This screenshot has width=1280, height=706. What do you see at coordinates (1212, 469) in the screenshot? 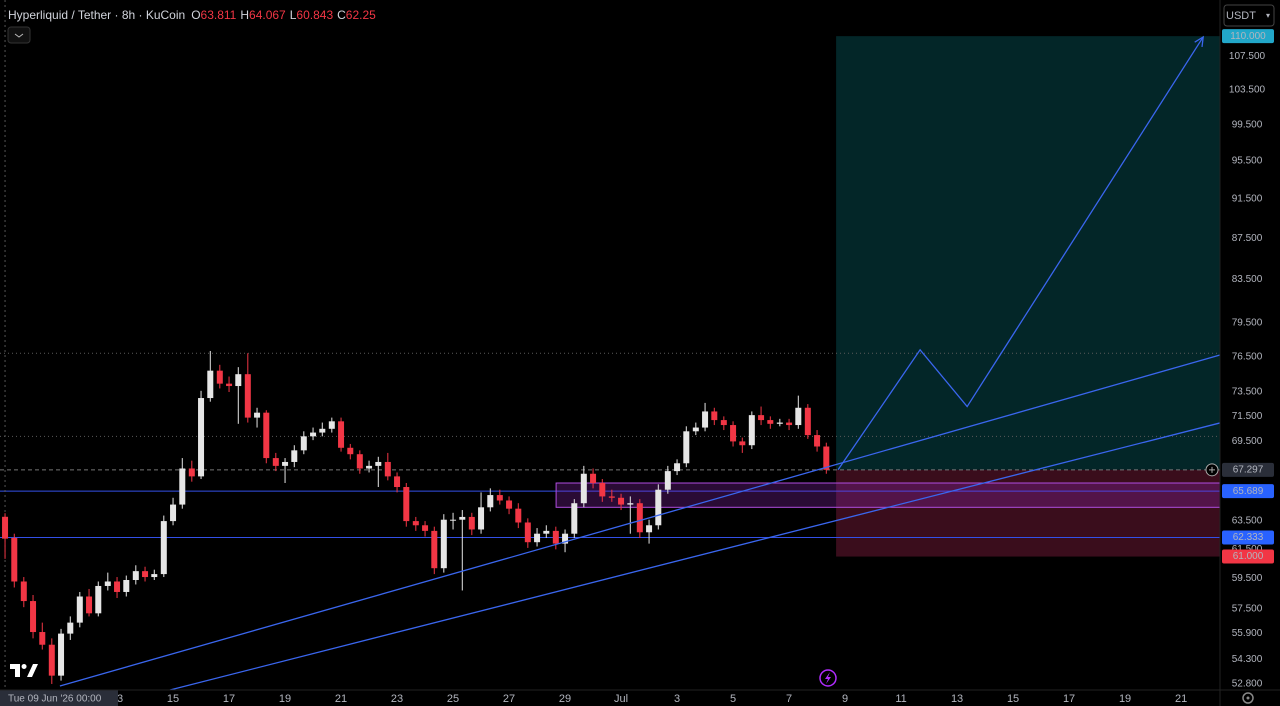
I see `plus-icon` at bounding box center [1212, 469].